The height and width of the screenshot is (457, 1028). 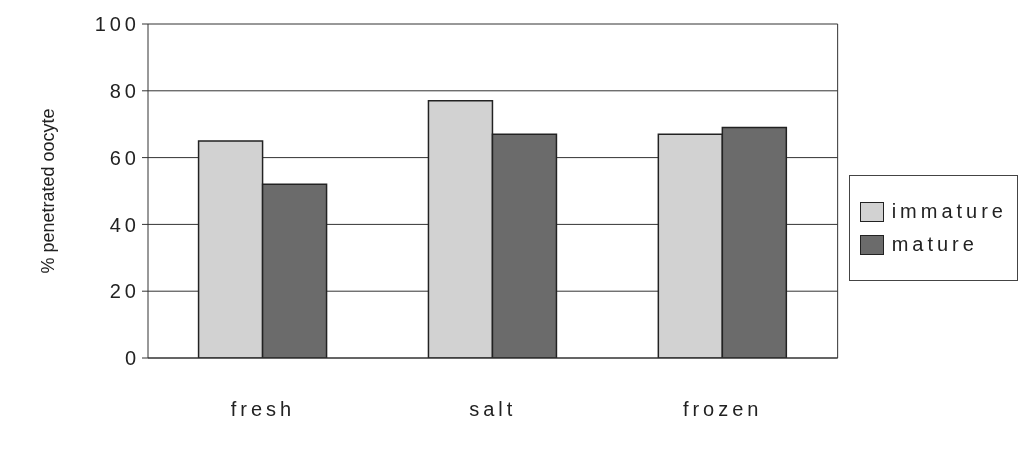 I want to click on y-tick-label: 80, so click(x=124, y=90).